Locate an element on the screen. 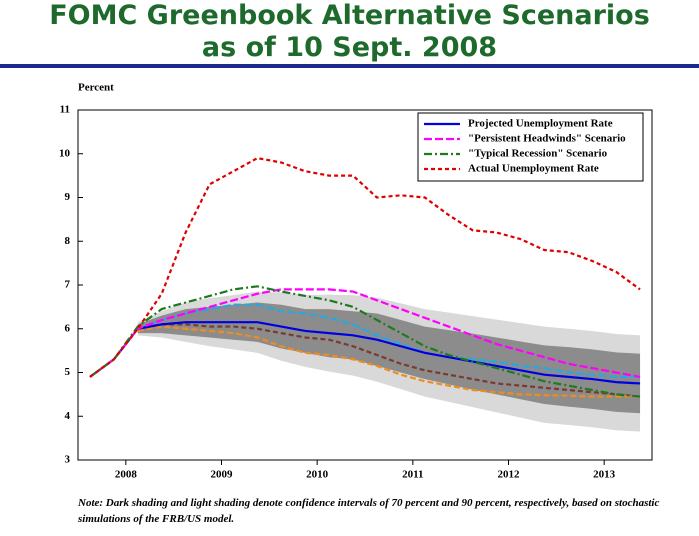 This screenshot has height=536, width=699. y-tick-label: 7 is located at coordinates (68, 285).